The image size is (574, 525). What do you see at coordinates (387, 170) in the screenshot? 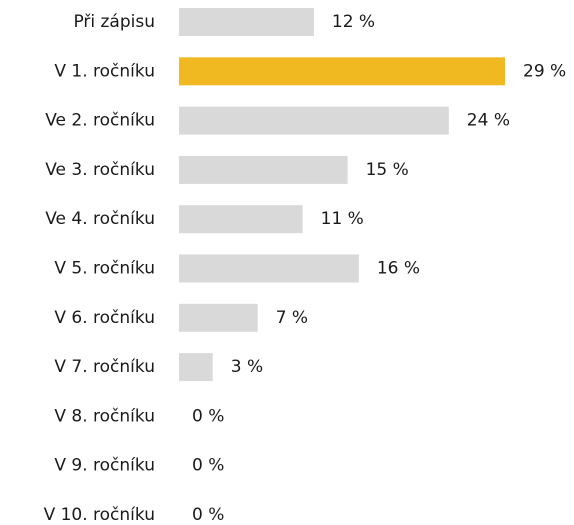
I see `value-label: 15 %` at bounding box center [387, 170].